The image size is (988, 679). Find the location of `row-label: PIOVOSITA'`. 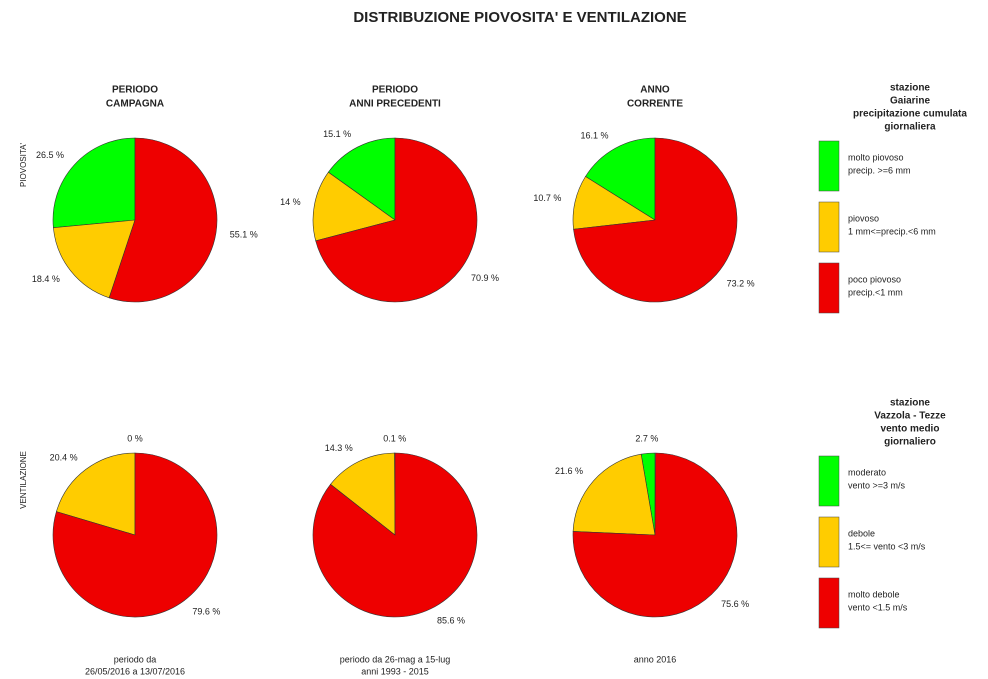

row-label: PIOVOSITA' is located at coordinates (23, 165).